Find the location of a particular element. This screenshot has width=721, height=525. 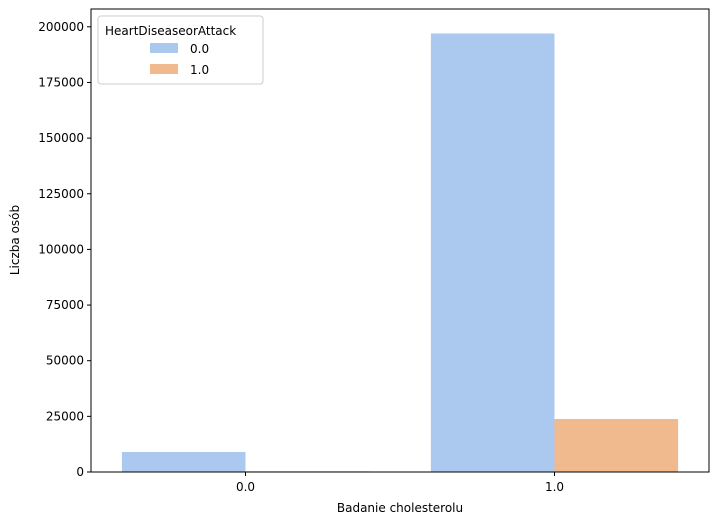

x-tick-label: 1.0 is located at coordinates (554, 487).